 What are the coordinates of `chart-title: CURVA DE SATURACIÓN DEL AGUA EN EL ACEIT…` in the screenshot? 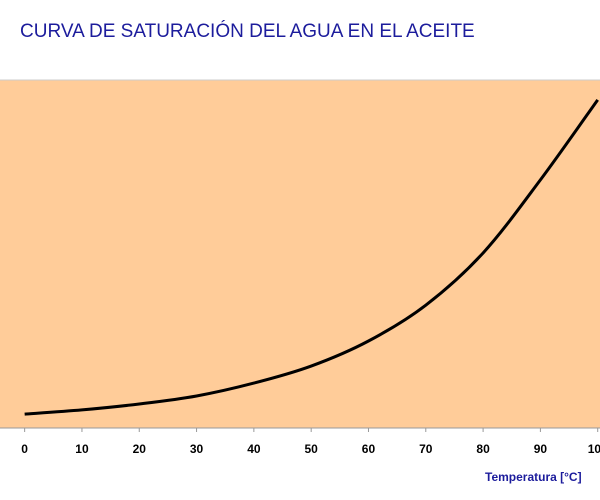 It's located at (247, 31).